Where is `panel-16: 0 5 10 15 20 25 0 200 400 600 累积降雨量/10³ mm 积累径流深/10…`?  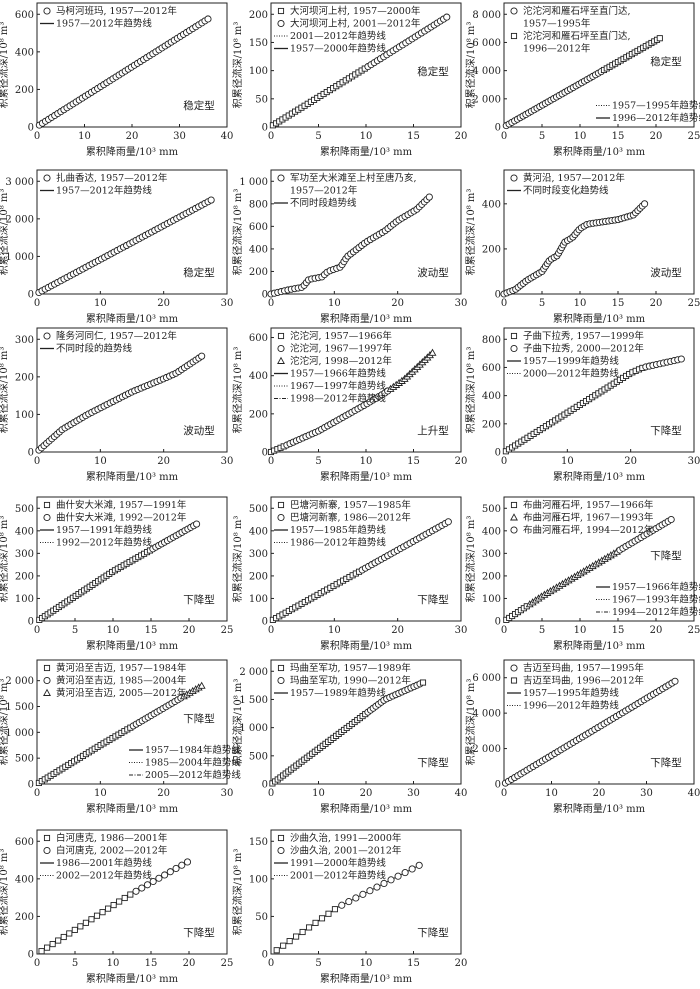 panel-16: 0 5 10 15 20 25 0 200 400 600 累积降雨量/10³ mm 积累径流深/10… is located at coordinates (116, 907).